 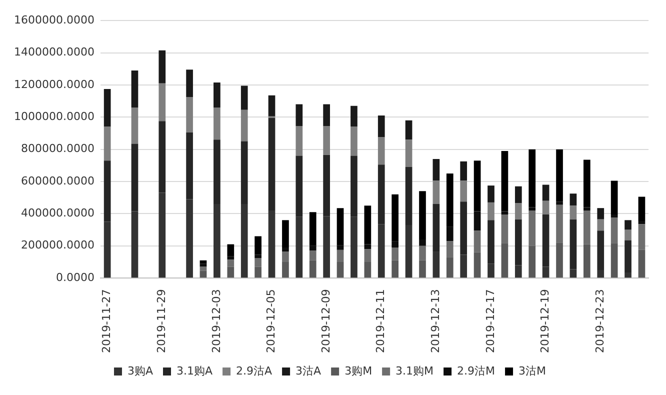 What do you see at coordinates (140, 371) in the screenshot?
I see `legend-label: 3购A` at bounding box center [140, 371].